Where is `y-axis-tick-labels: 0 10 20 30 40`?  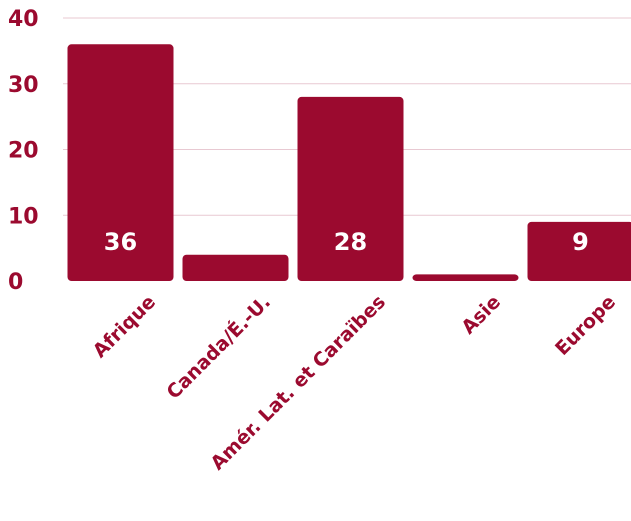
y-axis-tick-labels: 0 10 20 30 40 is located at coordinates (23, 151).